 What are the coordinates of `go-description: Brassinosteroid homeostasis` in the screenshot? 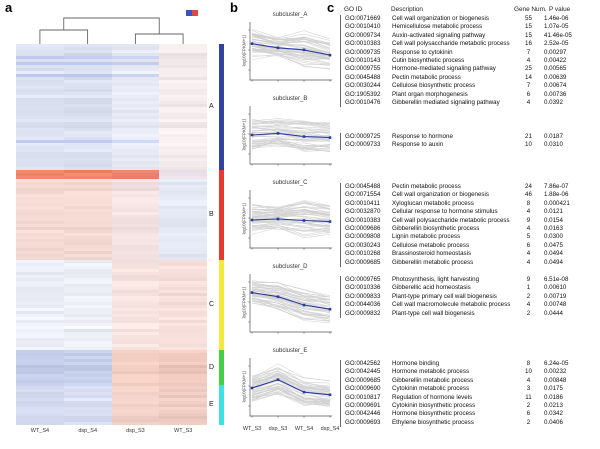 It's located at (432, 254).